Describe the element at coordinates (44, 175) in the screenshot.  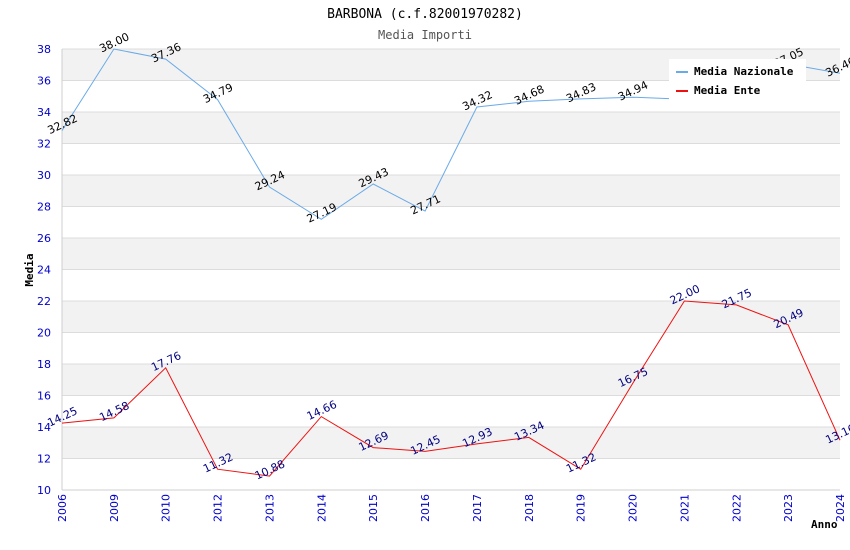
I see `y-tick-label: 30` at that location.